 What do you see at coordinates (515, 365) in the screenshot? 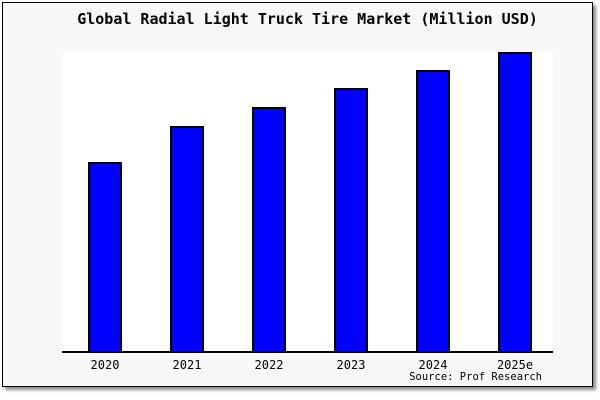
I see `x-tick-label-2025e: 2025e` at bounding box center [515, 365].